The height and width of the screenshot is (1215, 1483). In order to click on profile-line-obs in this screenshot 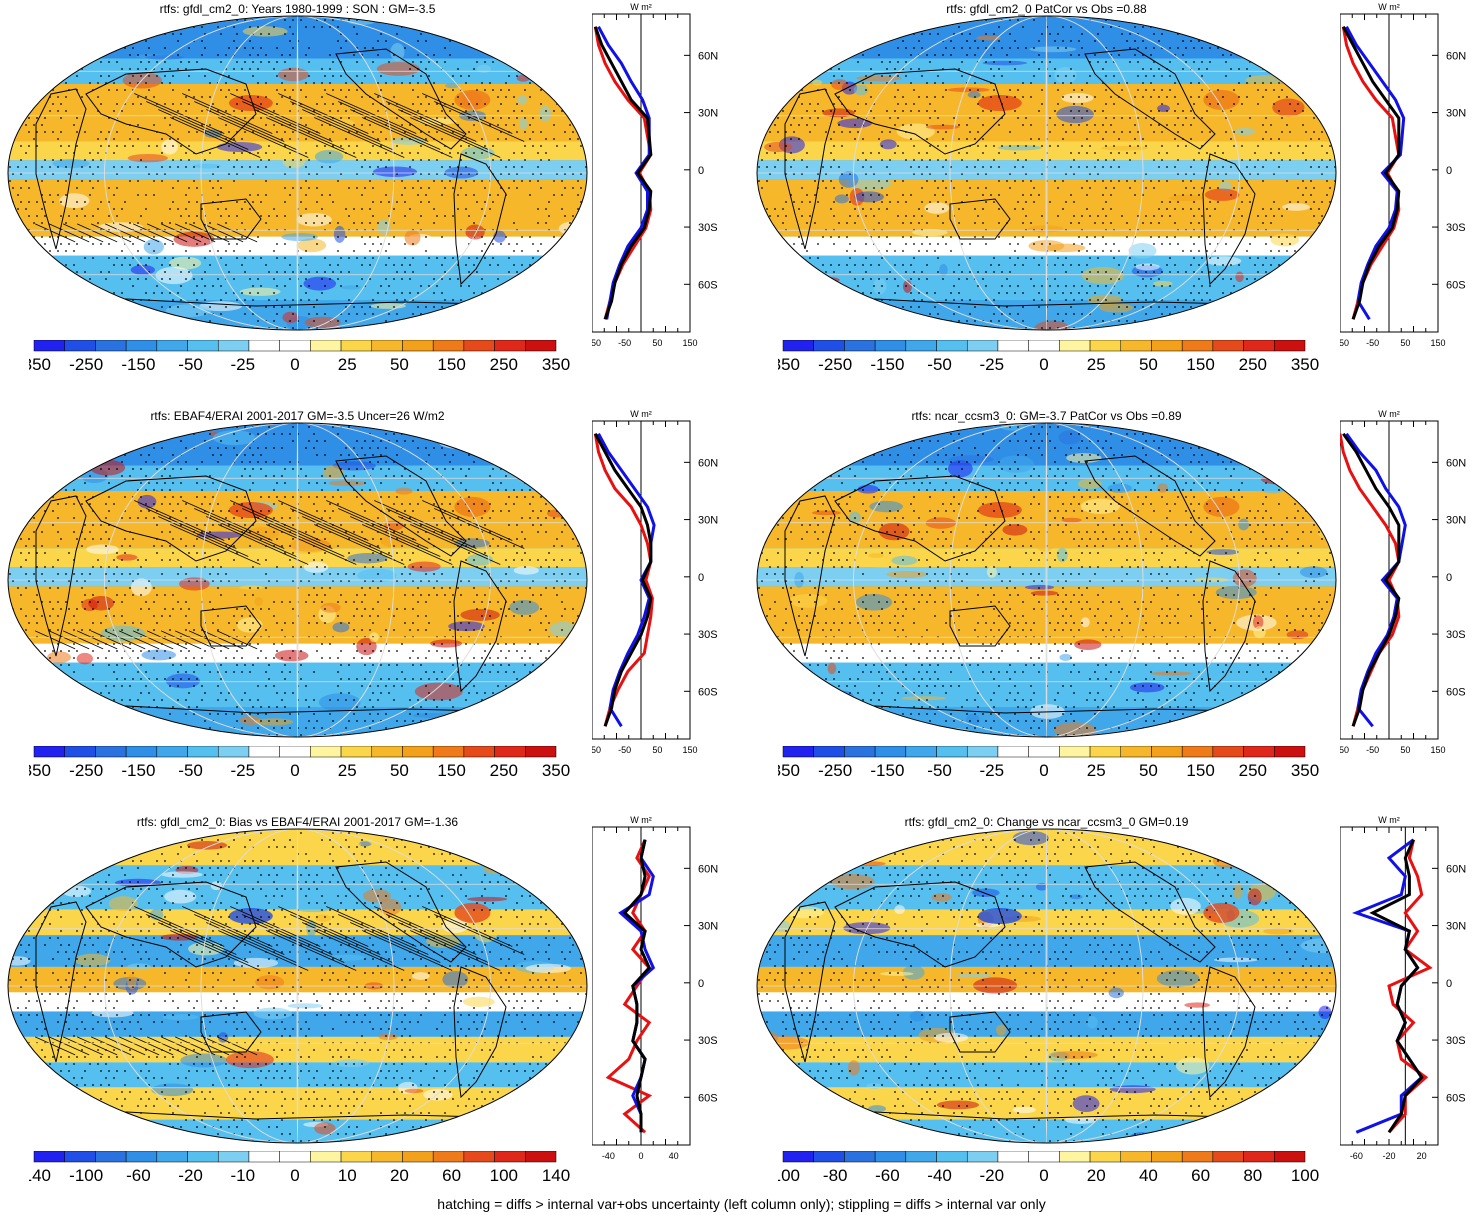, I will do `click(1371, 173)`.